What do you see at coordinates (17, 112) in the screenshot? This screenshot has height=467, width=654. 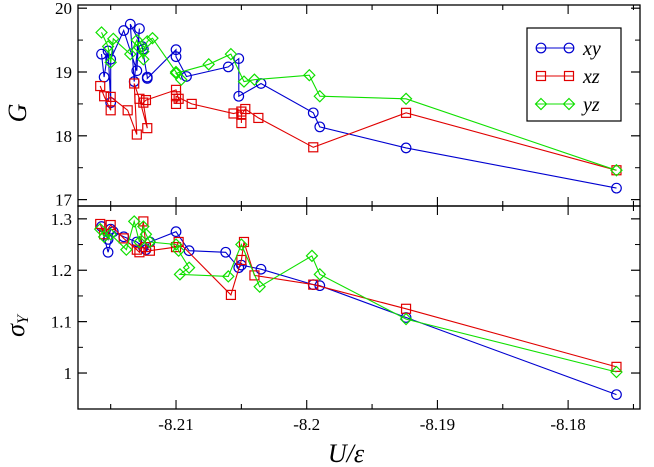 I see `y-axis-title-top: G` at bounding box center [17, 112].